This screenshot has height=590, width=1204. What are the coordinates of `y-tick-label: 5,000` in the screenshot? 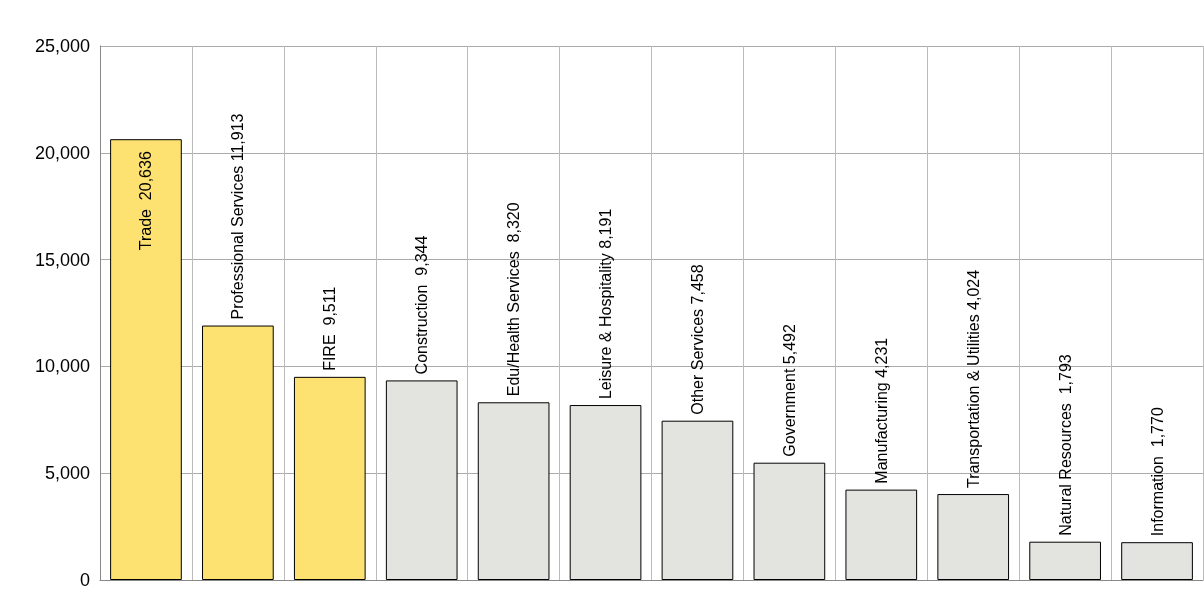 It's located at (67, 473).